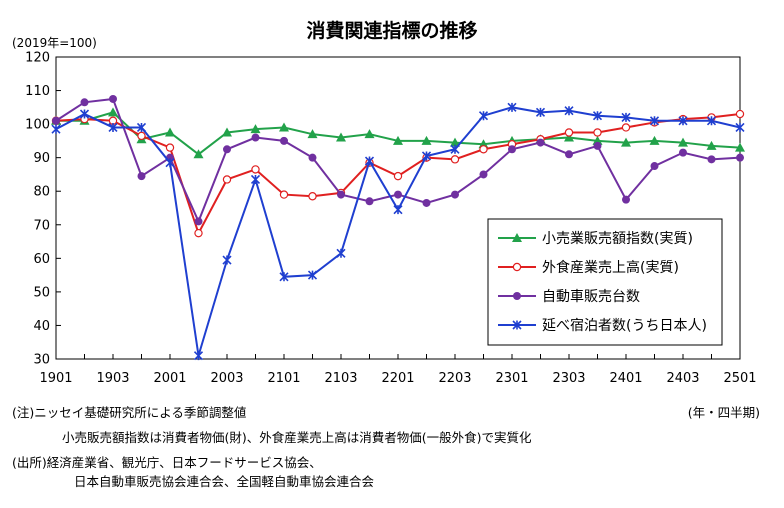 This screenshot has height=508, width=784. I want to click on source-line-1: (出所)経済産業省、観光庁、日本フードサービス協会、, so click(167, 462).